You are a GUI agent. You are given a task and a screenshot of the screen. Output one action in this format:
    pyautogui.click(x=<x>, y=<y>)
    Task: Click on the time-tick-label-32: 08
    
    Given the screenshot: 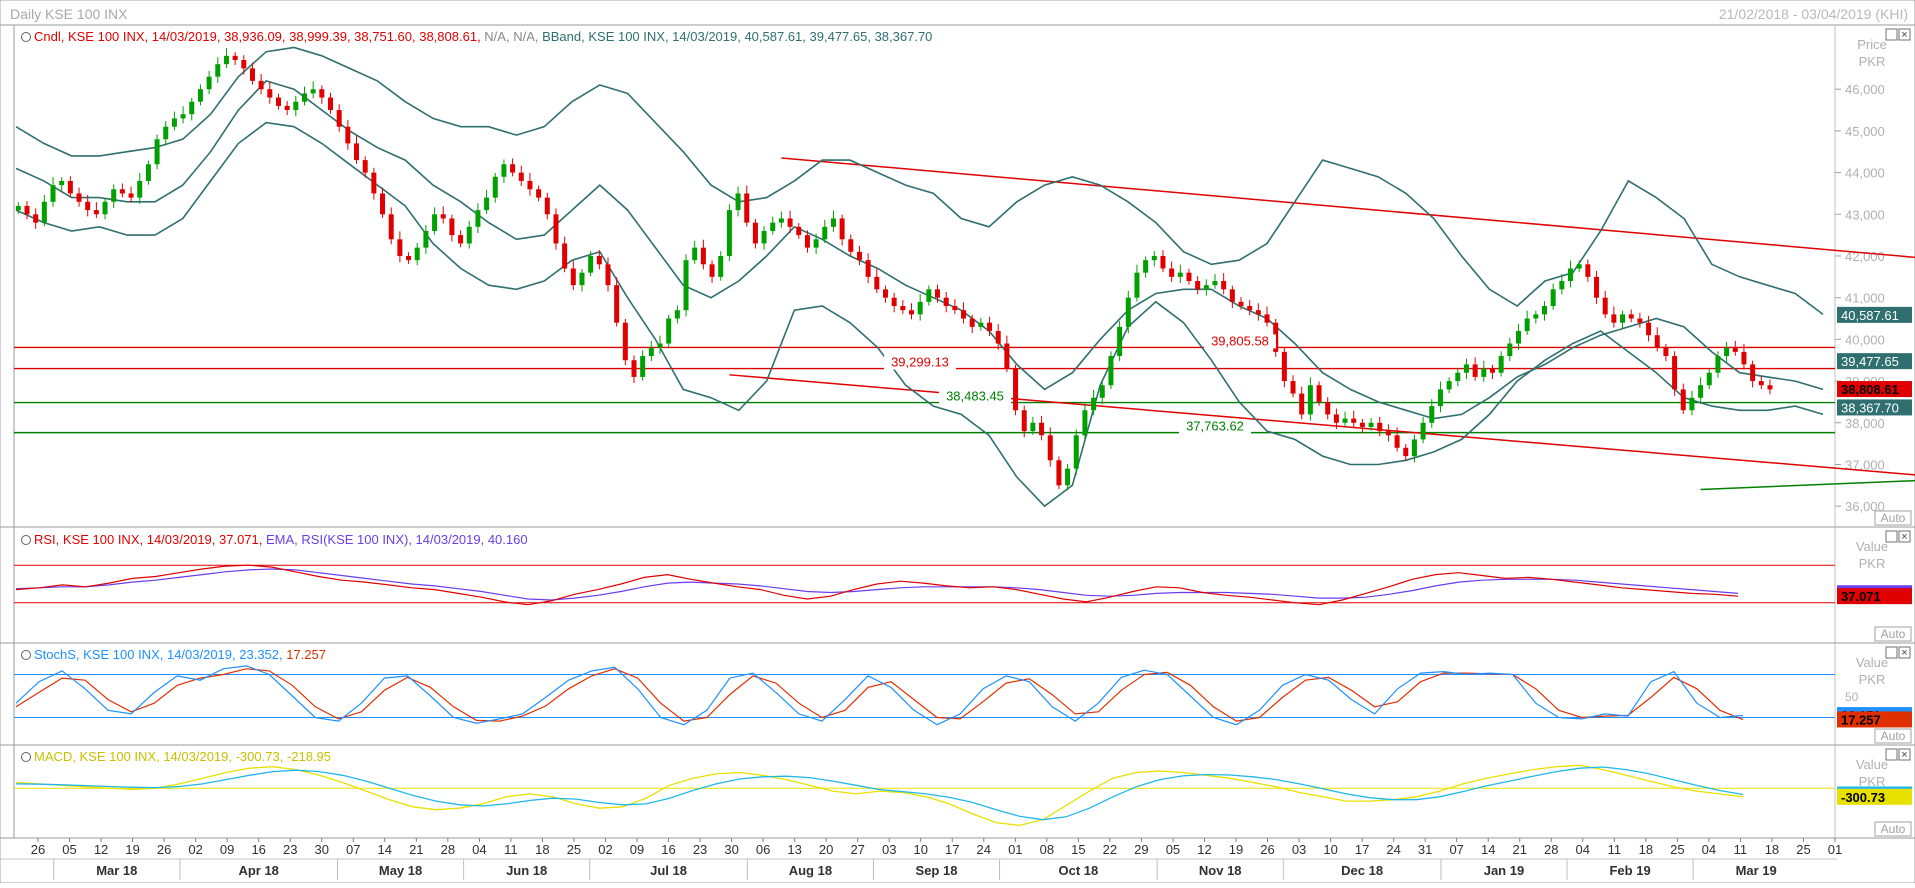 What is the action you would take?
    pyautogui.click(x=1047, y=849)
    